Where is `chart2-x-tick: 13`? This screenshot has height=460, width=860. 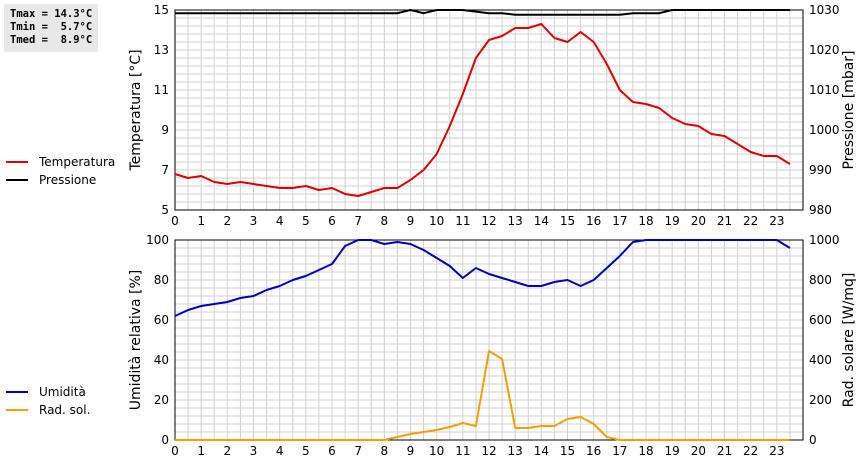
chart2-x-tick: 13 is located at coordinates (515, 451).